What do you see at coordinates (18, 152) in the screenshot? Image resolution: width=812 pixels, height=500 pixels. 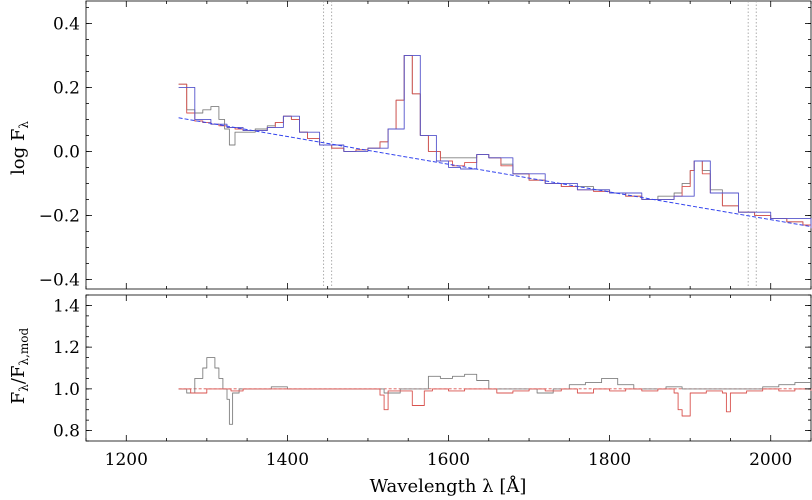 I see `top-ylabel-main: log F` at bounding box center [18, 152].